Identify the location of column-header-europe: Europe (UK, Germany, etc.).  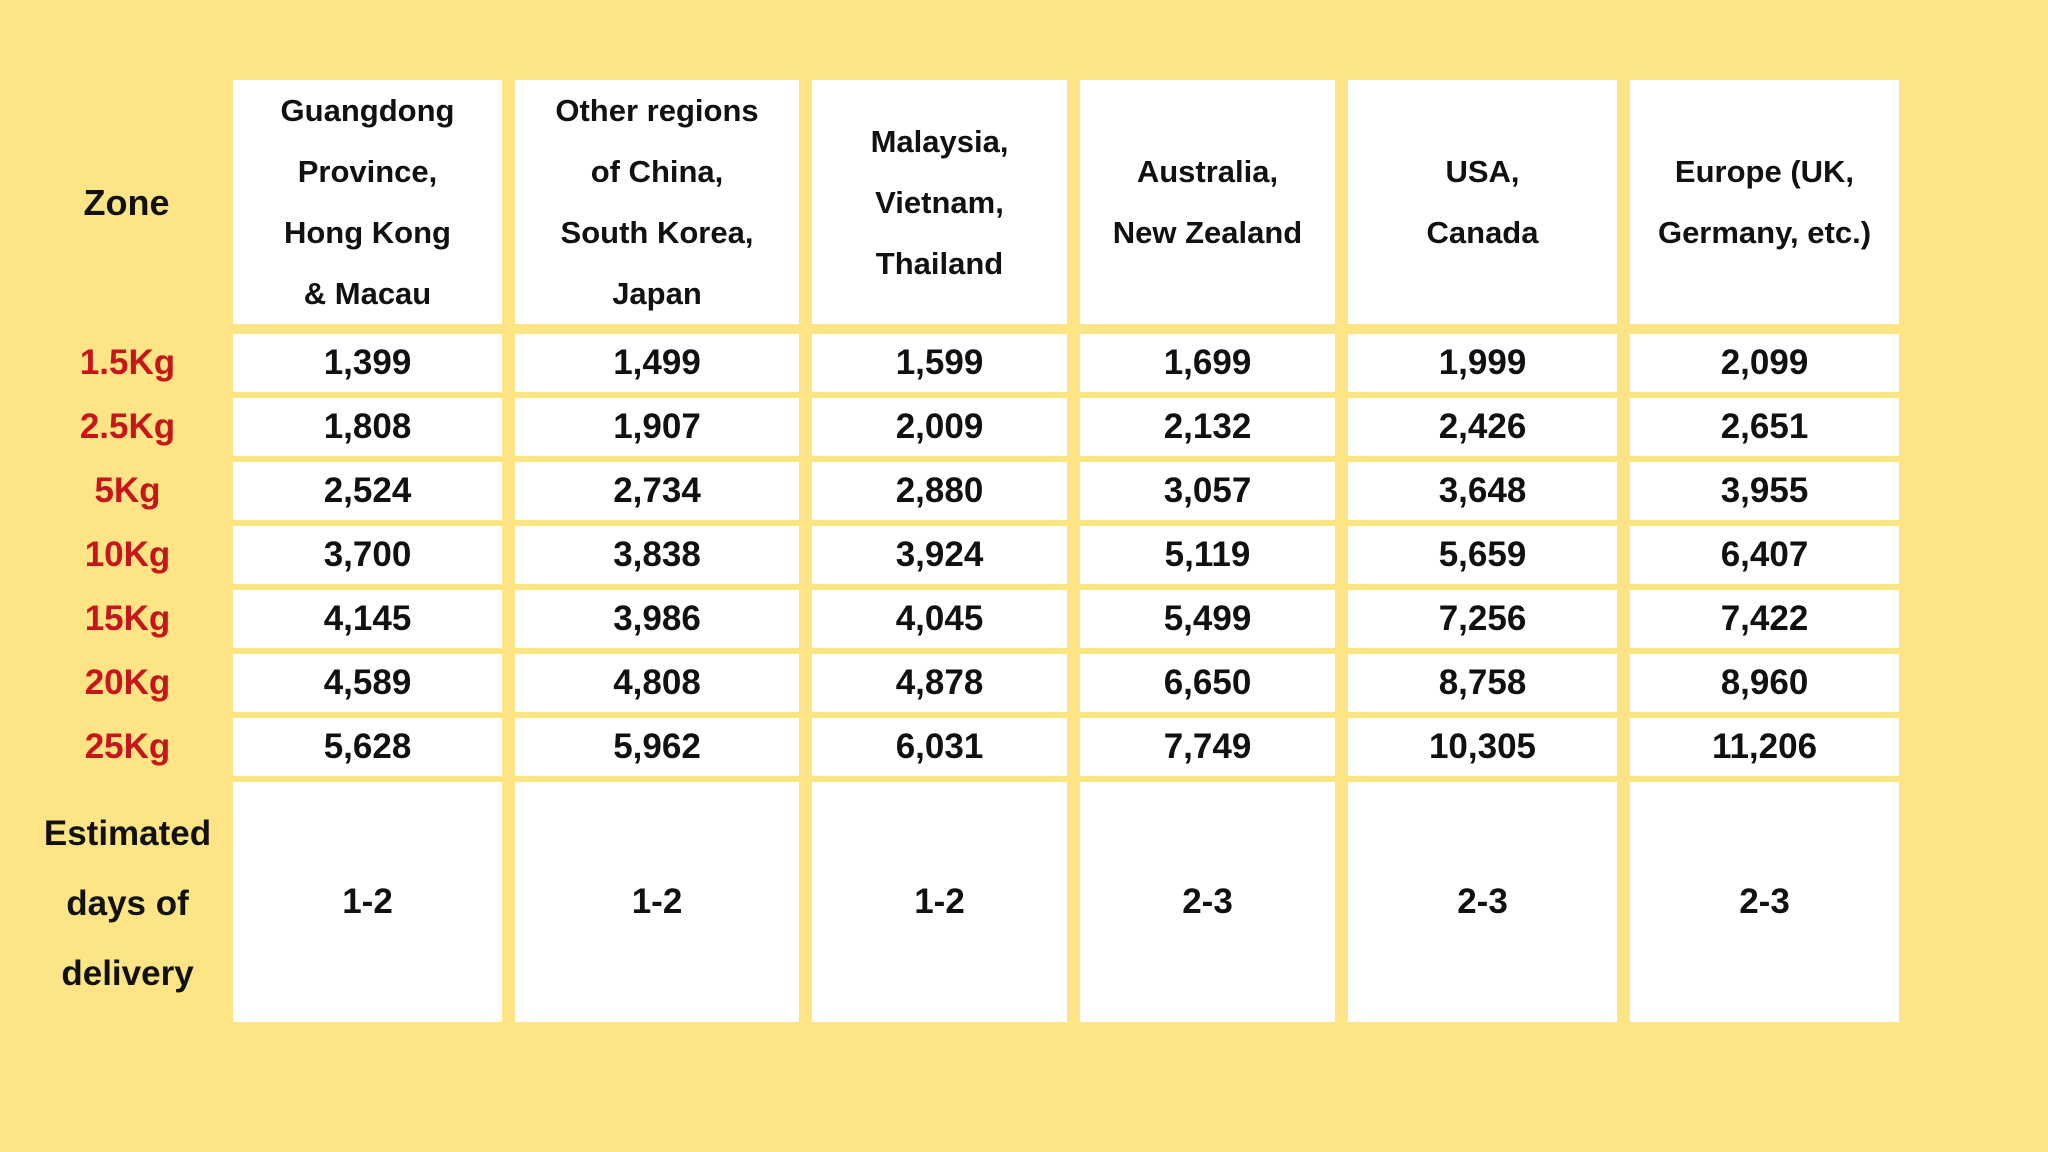
(1764, 202).